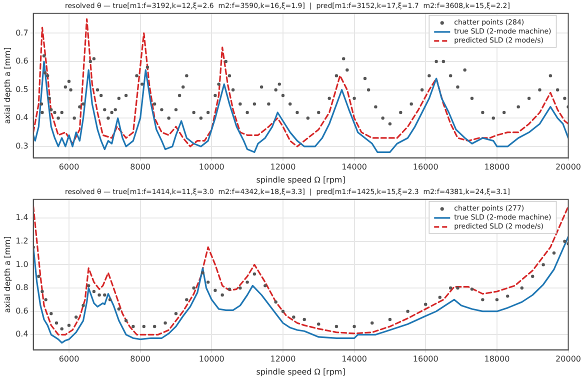 The height and width of the screenshot is (378, 583). Describe the element at coordinates (22, 287) in the screenshot. I see `y-tick-label: 0.8` at that location.